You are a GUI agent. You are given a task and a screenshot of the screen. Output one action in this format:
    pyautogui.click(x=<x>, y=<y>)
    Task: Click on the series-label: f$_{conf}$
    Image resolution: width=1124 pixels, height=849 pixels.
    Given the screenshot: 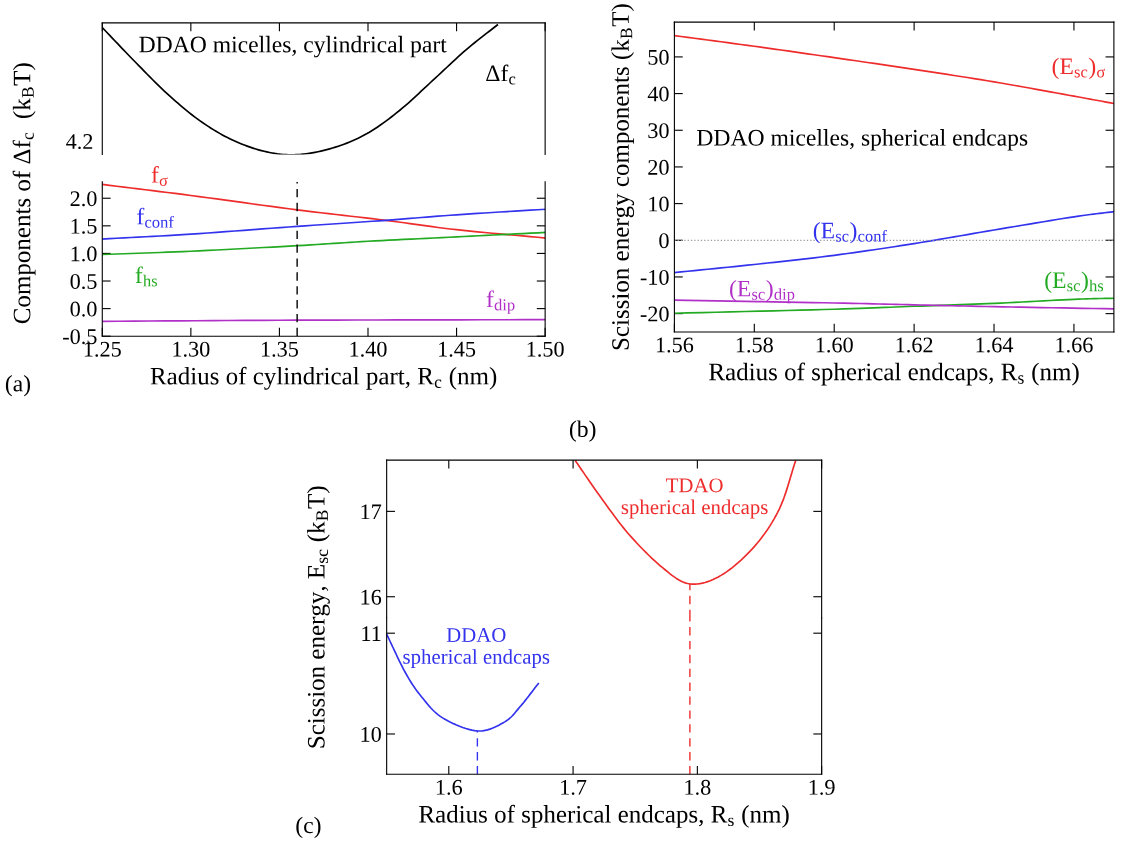 What is the action you would take?
    pyautogui.click(x=155, y=217)
    